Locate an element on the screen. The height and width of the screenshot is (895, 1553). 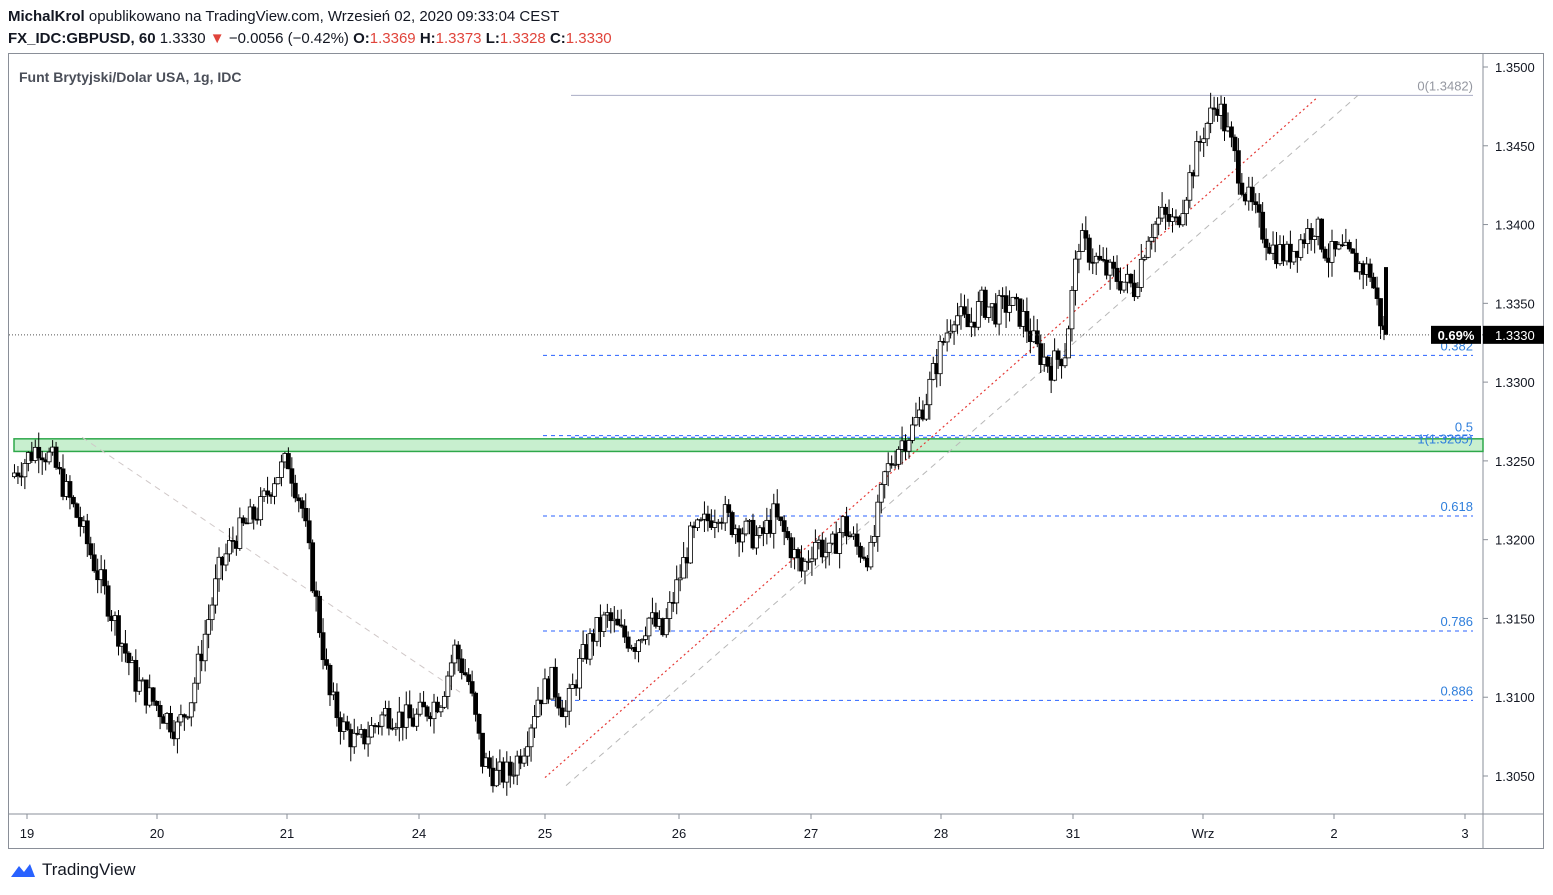
author-name: MichalKrol is located at coordinates (46, 16).